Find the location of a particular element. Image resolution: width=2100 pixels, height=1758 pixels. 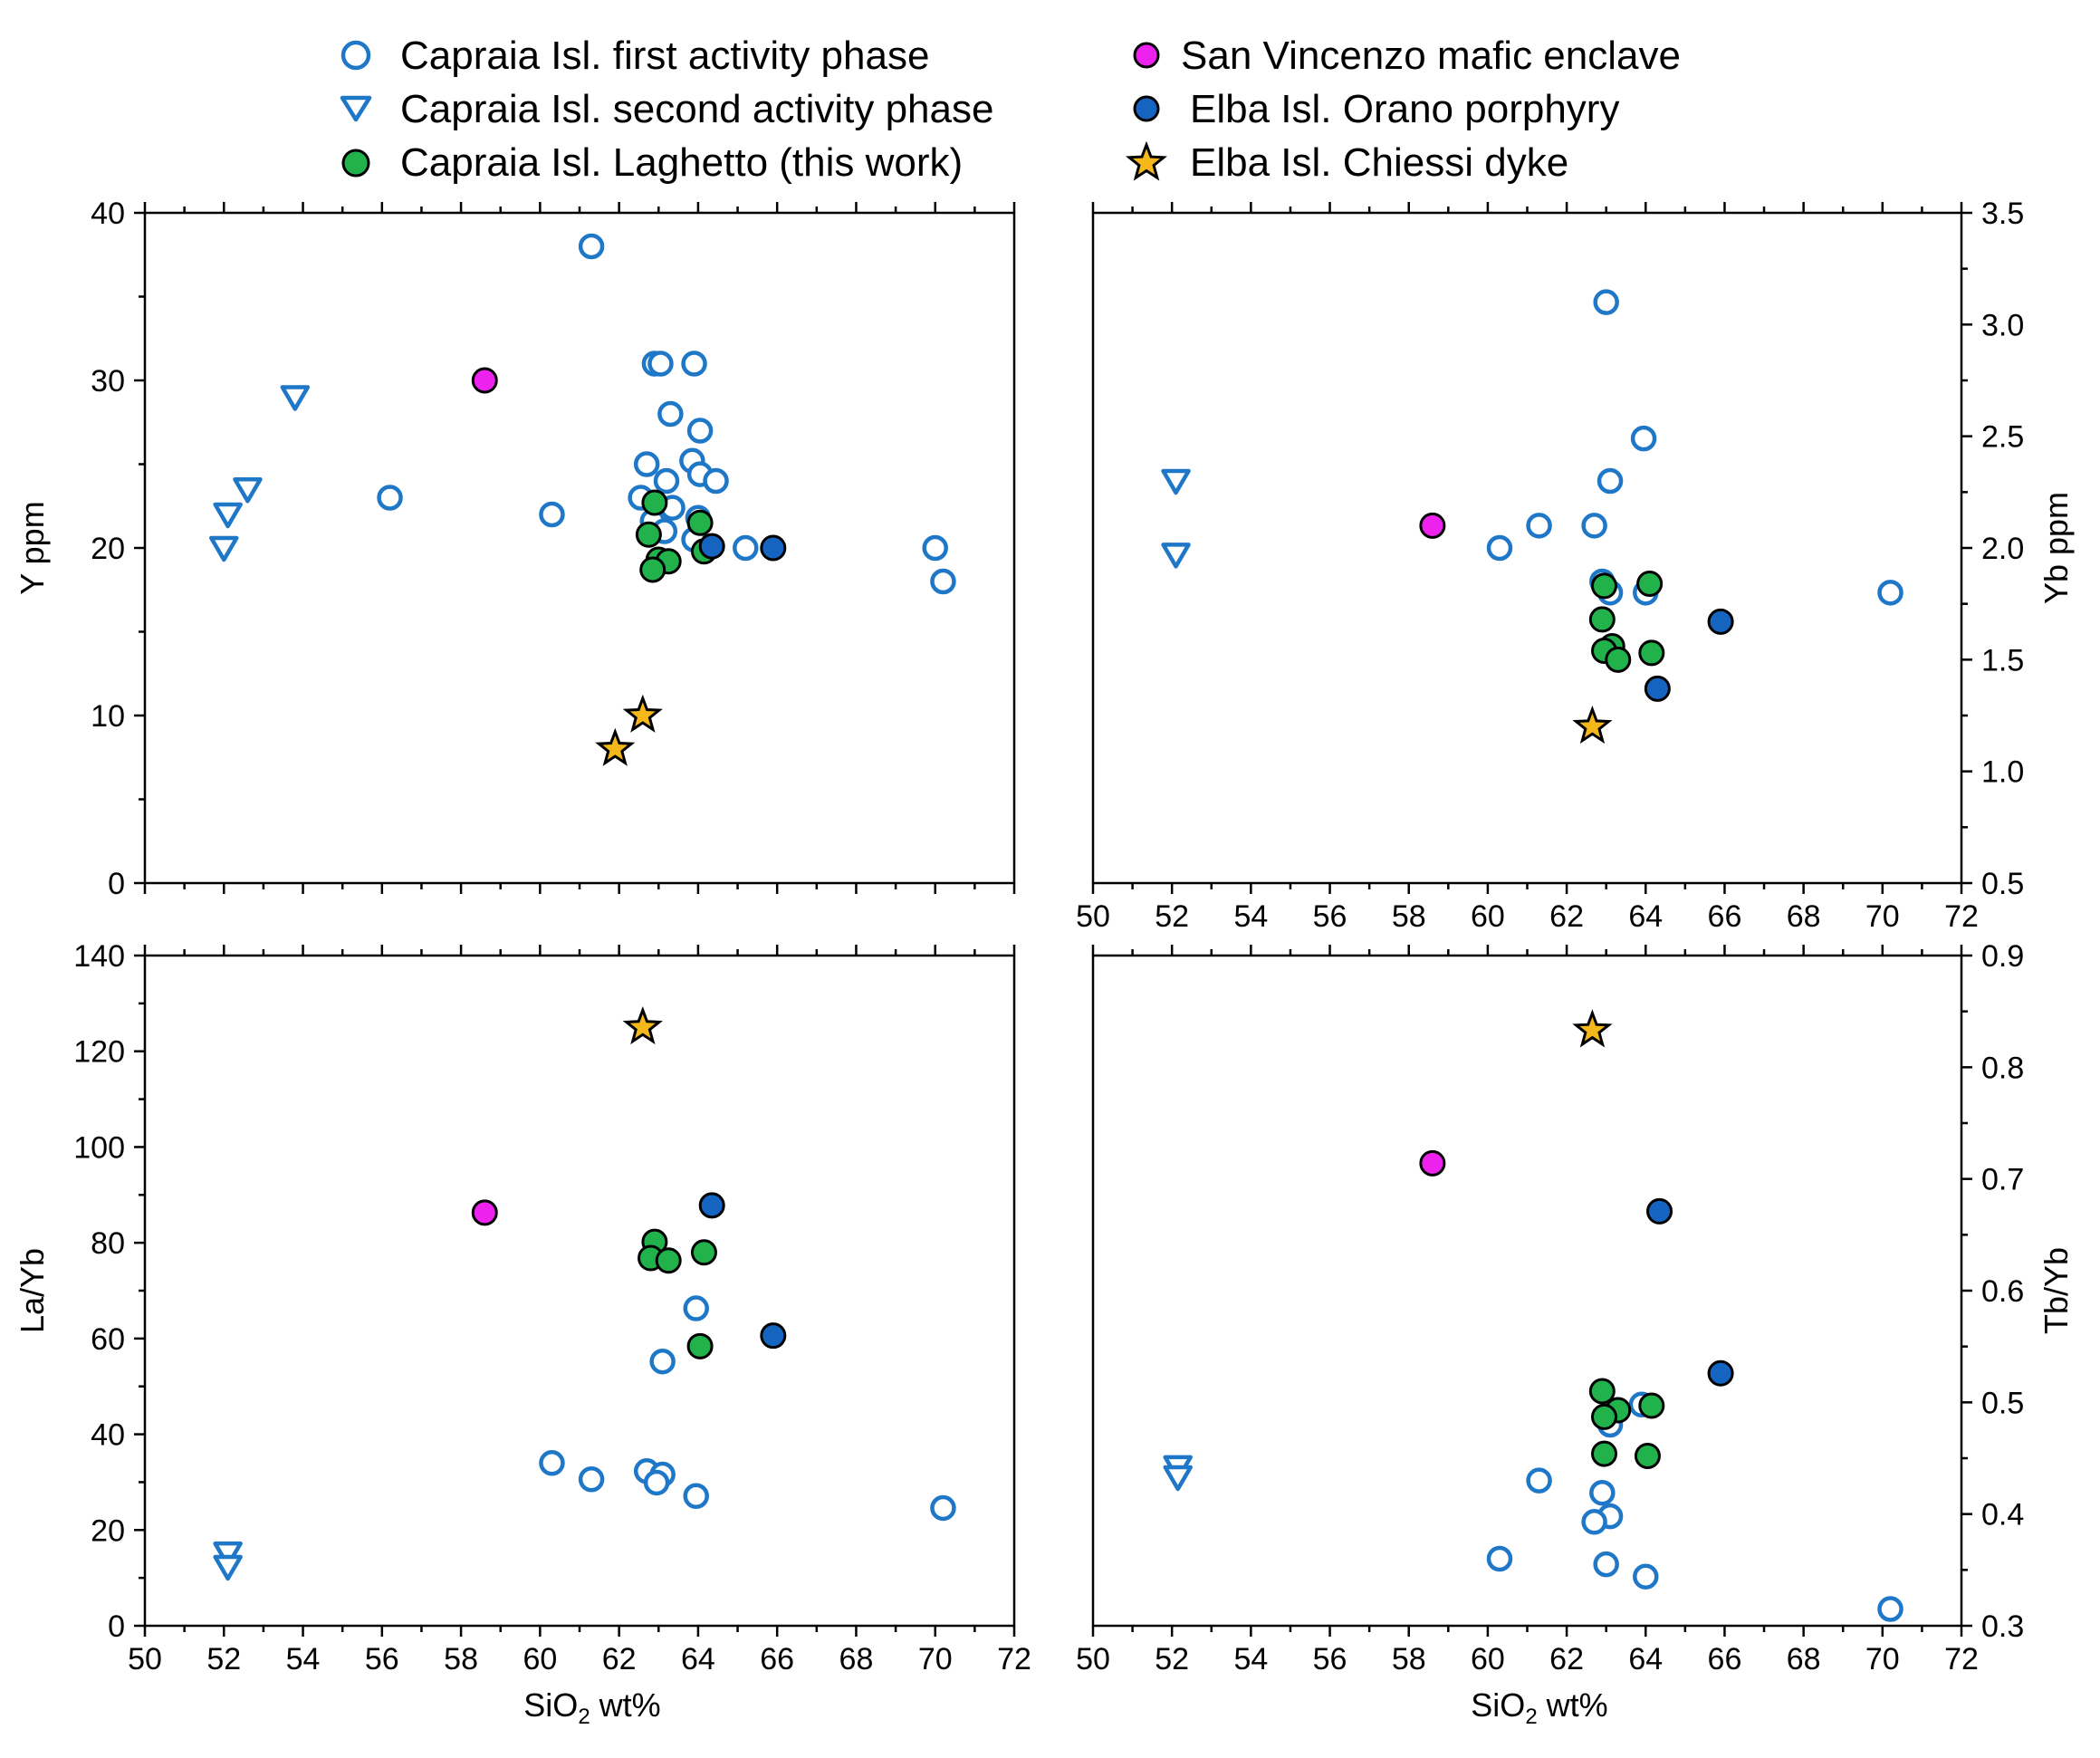

y-tick-label: 3.5 is located at coordinates (2002, 214).